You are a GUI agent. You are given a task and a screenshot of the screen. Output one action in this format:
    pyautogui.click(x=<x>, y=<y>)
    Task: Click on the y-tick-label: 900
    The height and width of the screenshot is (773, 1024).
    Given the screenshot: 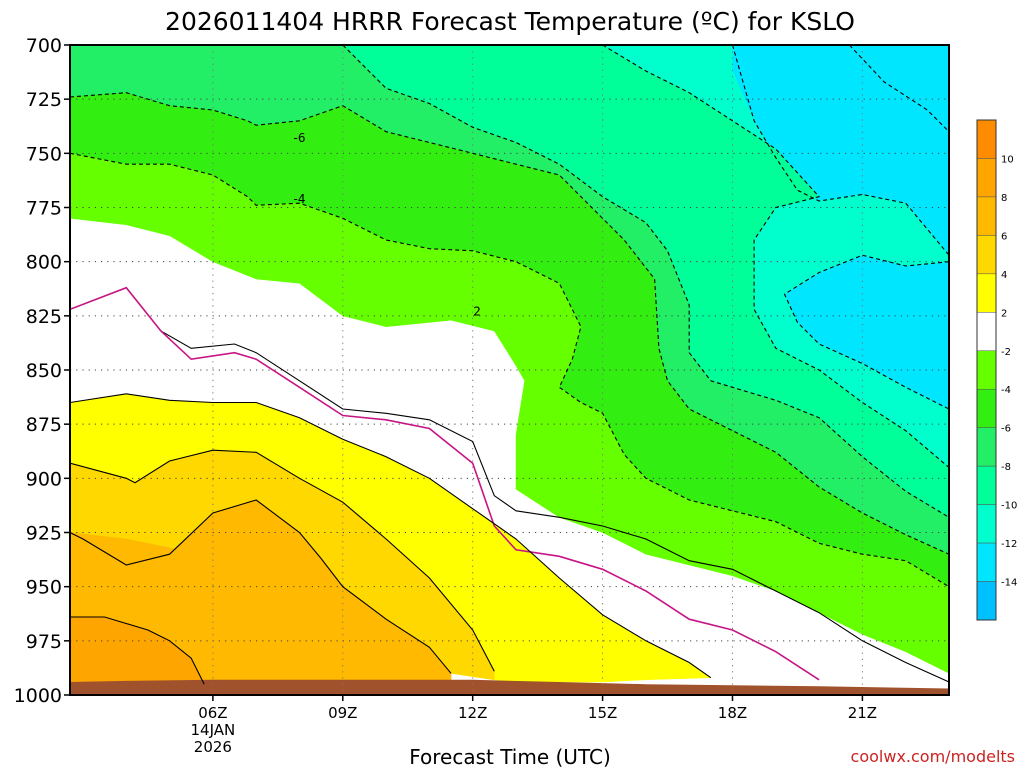 What is the action you would take?
    pyautogui.click(x=44, y=479)
    